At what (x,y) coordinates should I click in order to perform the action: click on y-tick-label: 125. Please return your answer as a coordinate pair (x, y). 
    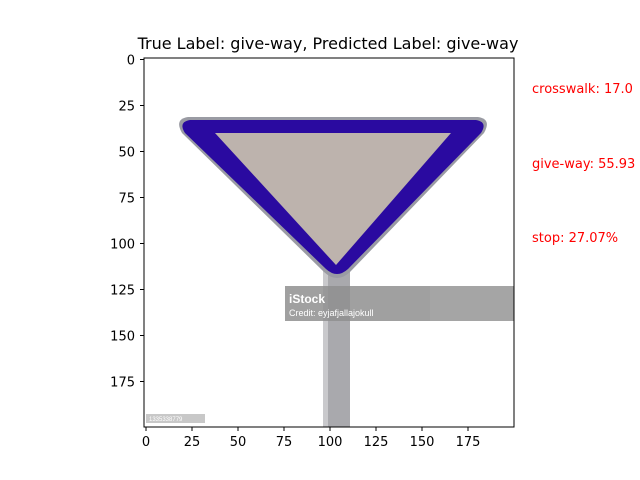
    Looking at the image, I should click on (122, 291).